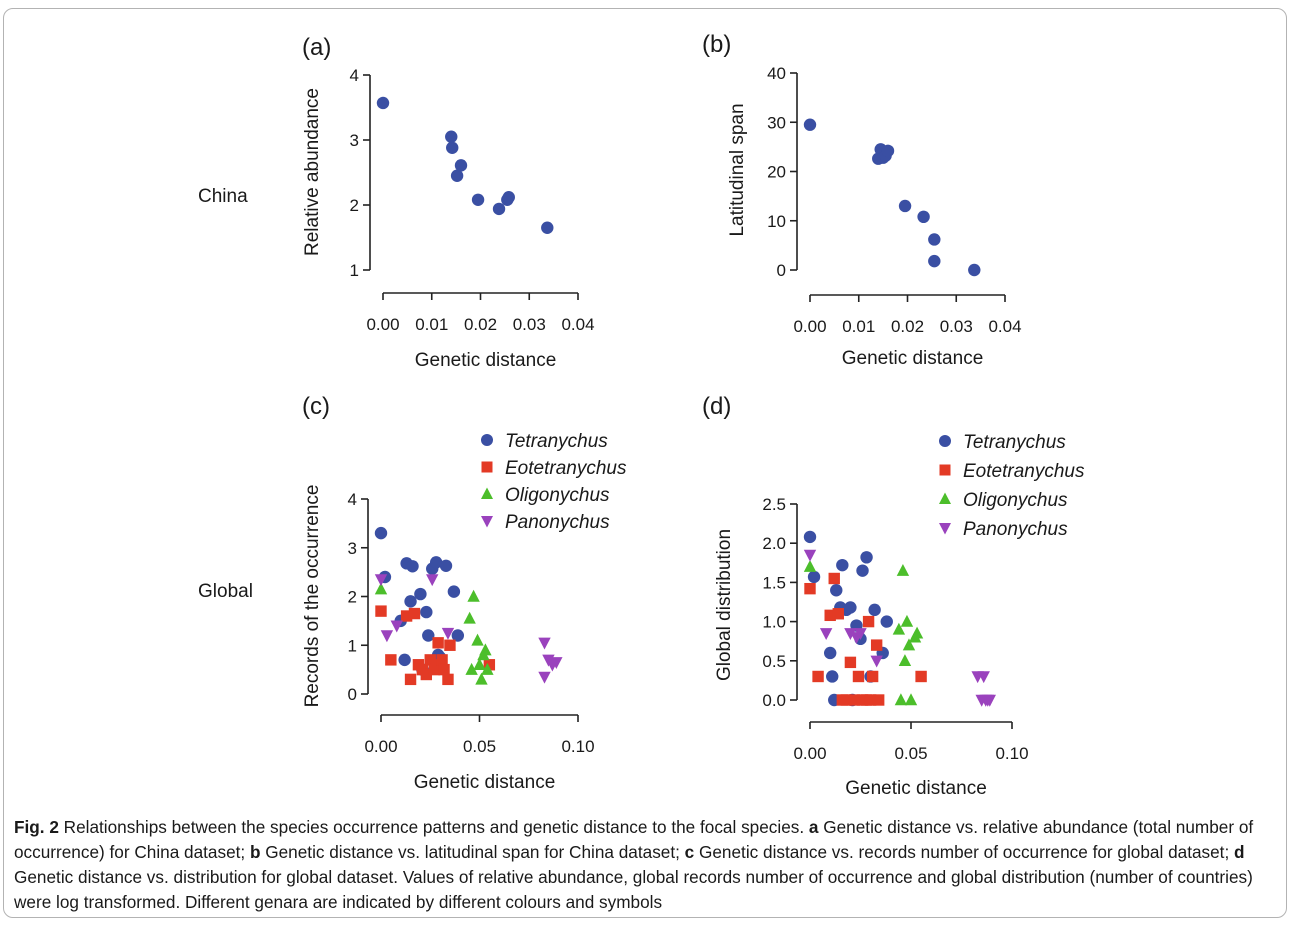 Image resolution: width=1292 pixels, height=925 pixels. What do you see at coordinates (255, 852) in the screenshot?
I see `caption-panel-ref: b` at bounding box center [255, 852].